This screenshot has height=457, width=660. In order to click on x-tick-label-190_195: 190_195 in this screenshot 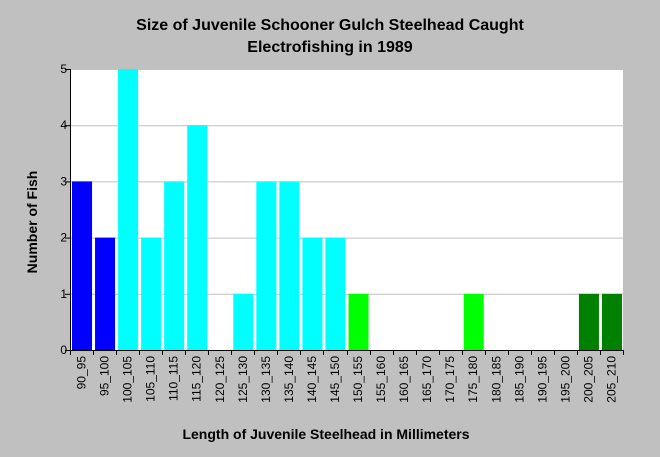, I will do `click(542, 379)`.